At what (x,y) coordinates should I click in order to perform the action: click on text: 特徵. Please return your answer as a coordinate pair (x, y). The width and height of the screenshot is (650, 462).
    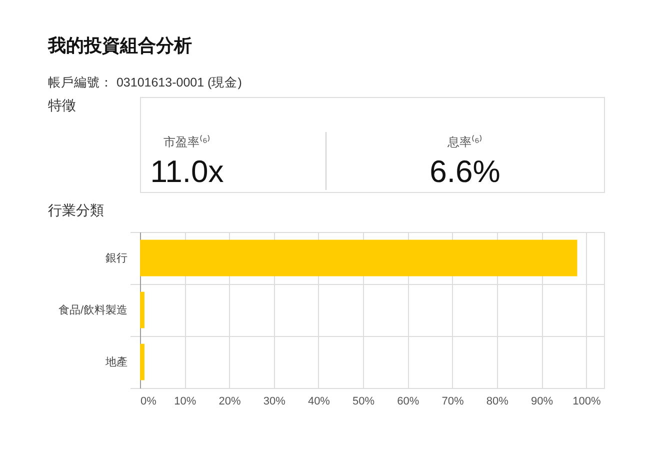
    Looking at the image, I should click on (62, 105).